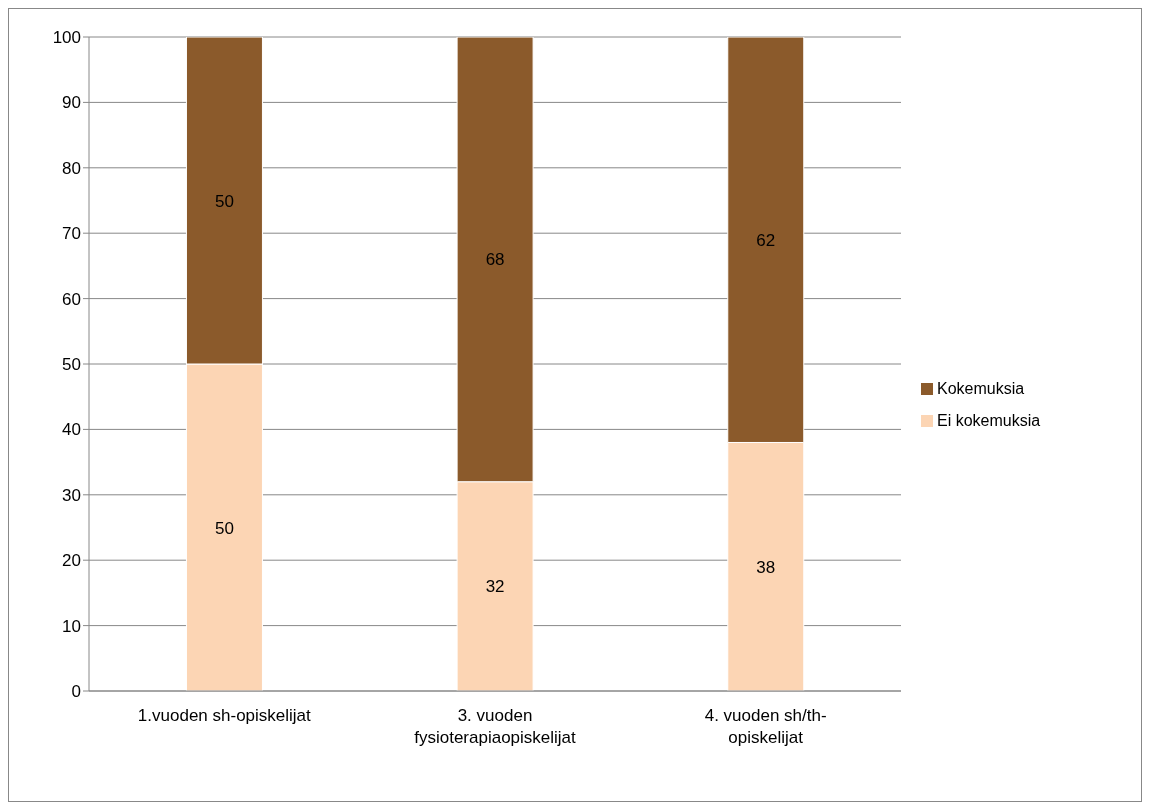 This screenshot has height=812, width=1152. Describe the element at coordinates (765, 726) in the screenshot. I see `x-tick-label: 4. vuoden sh/th-opiskelijat` at that location.